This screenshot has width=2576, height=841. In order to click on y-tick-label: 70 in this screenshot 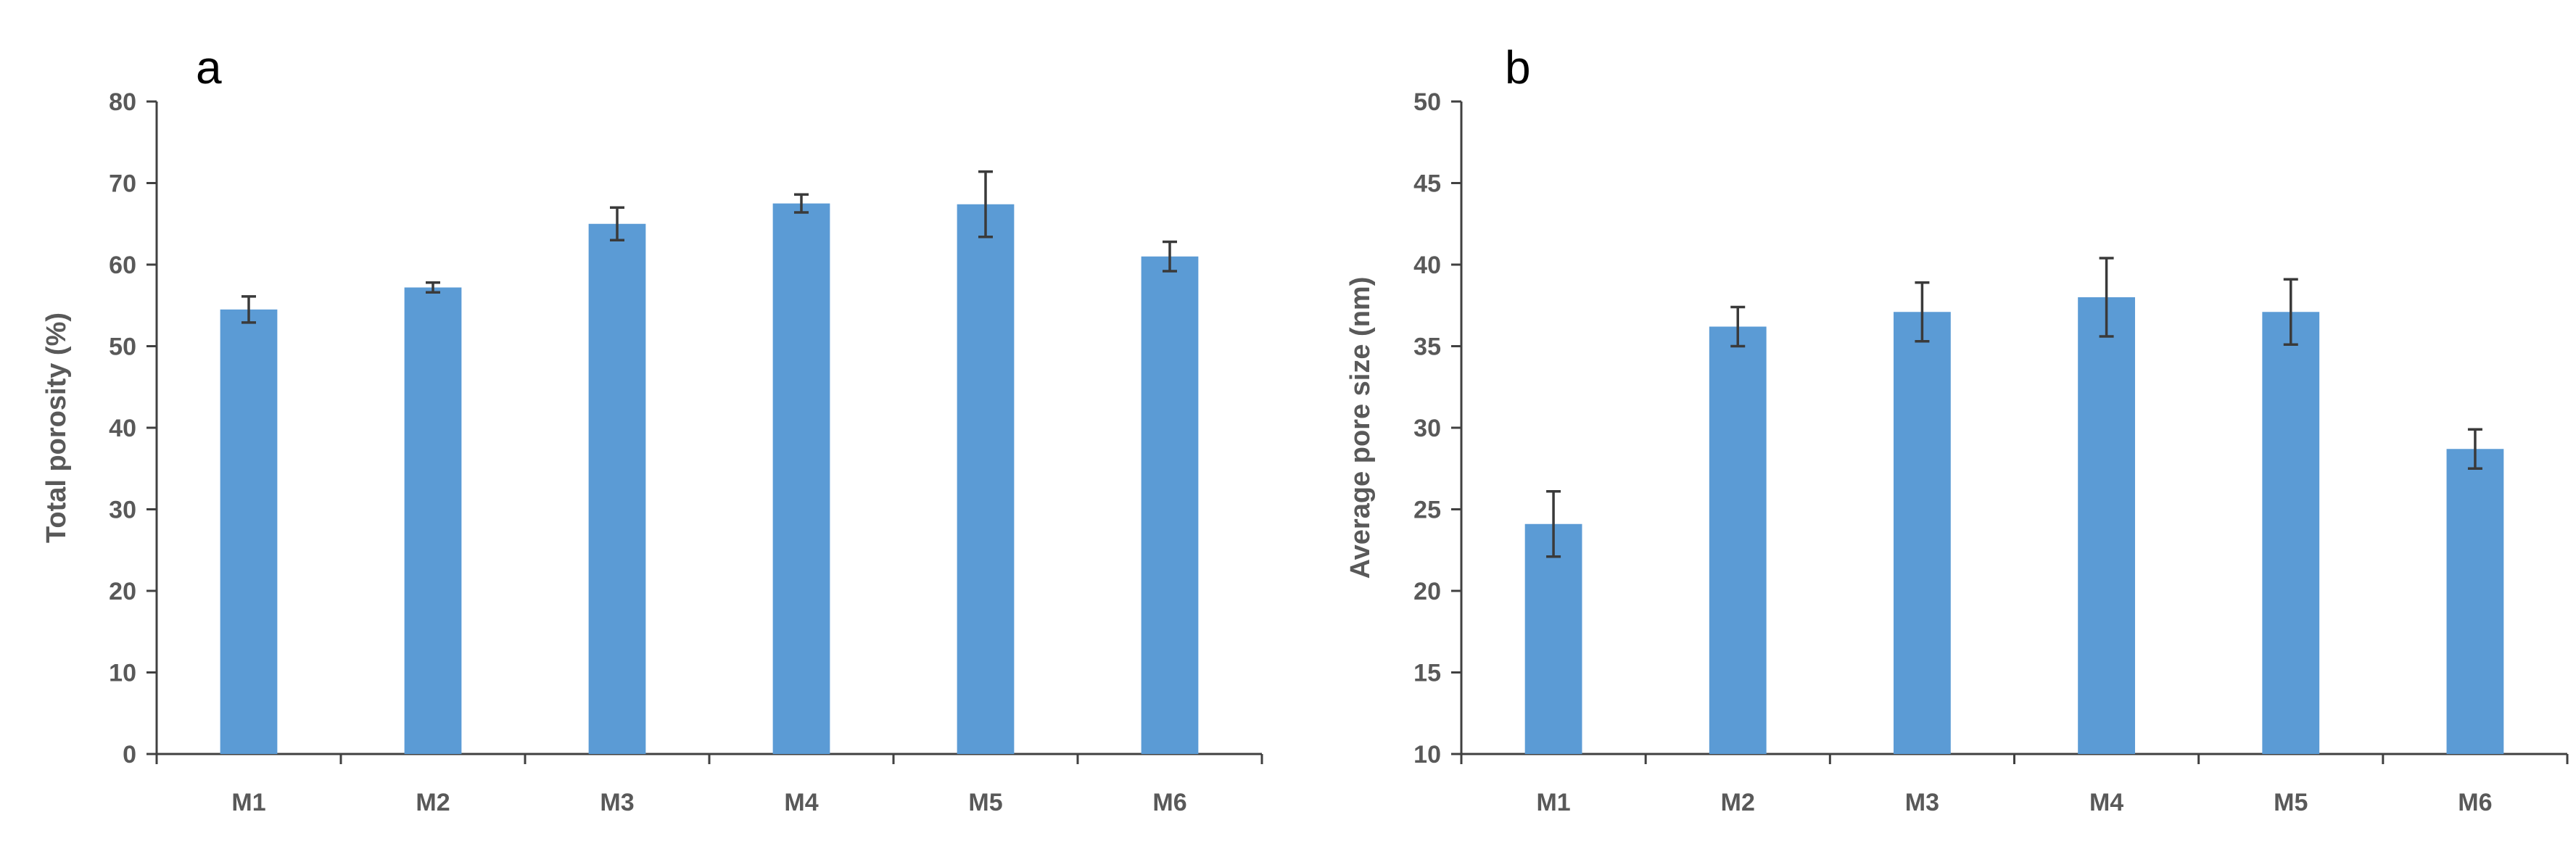, I will do `click(123, 184)`.